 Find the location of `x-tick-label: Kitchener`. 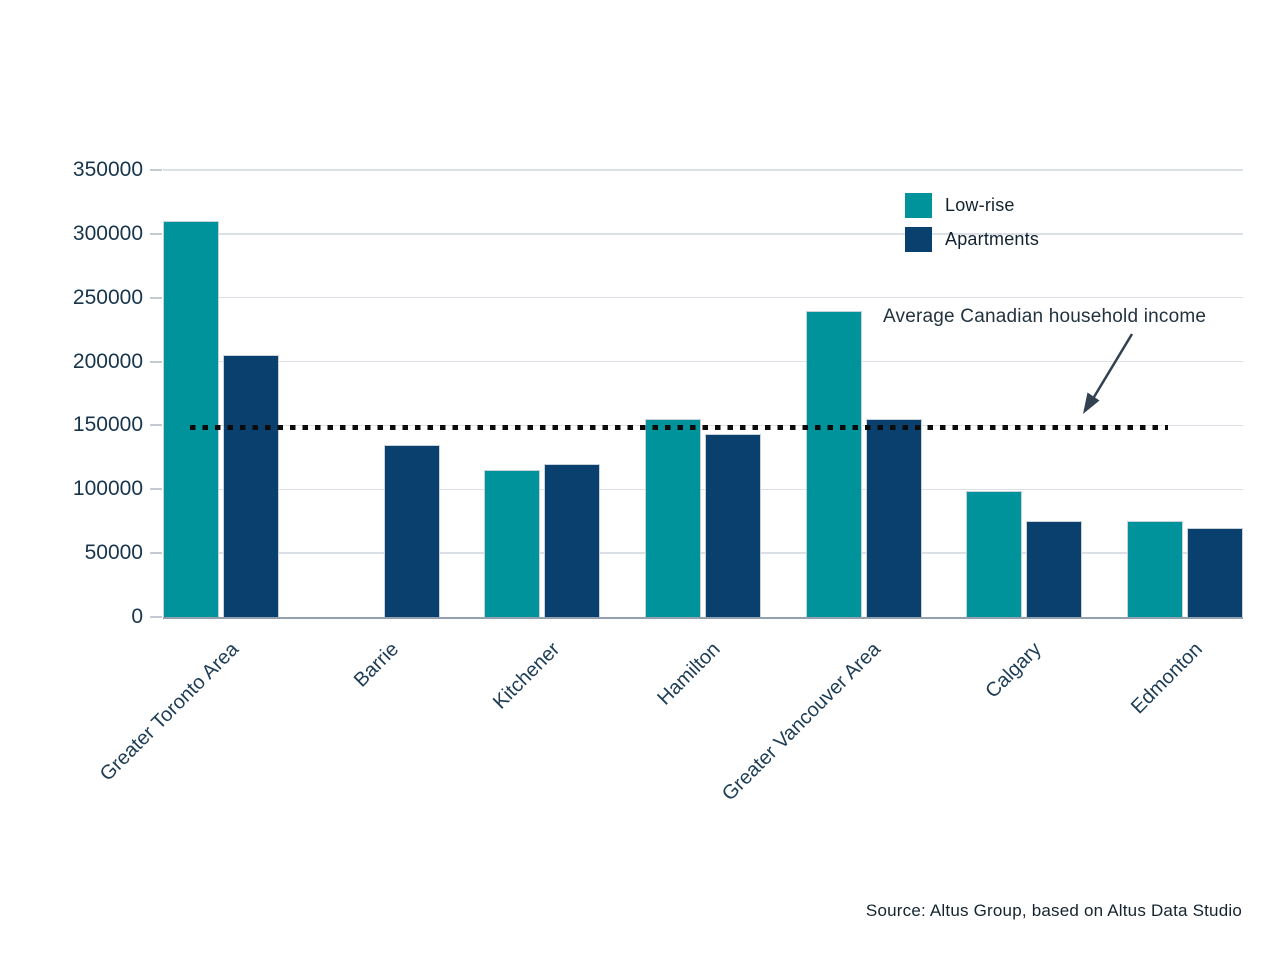

x-tick-label: Kitchener is located at coordinates (526, 676).